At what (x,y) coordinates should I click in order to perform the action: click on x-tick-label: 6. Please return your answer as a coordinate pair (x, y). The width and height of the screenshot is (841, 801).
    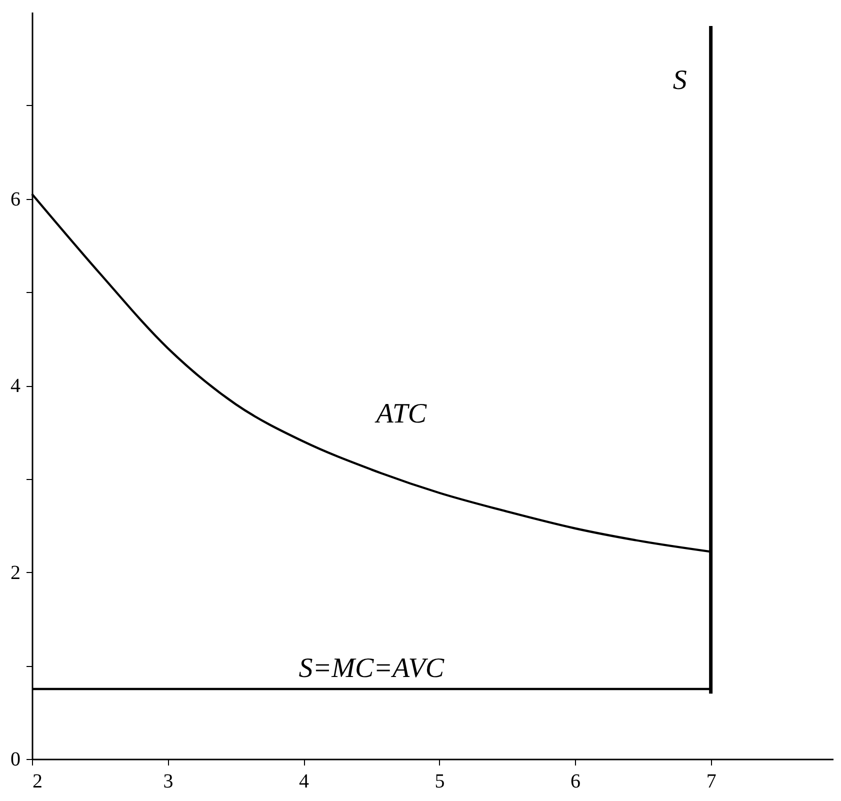
    Looking at the image, I should click on (575, 781).